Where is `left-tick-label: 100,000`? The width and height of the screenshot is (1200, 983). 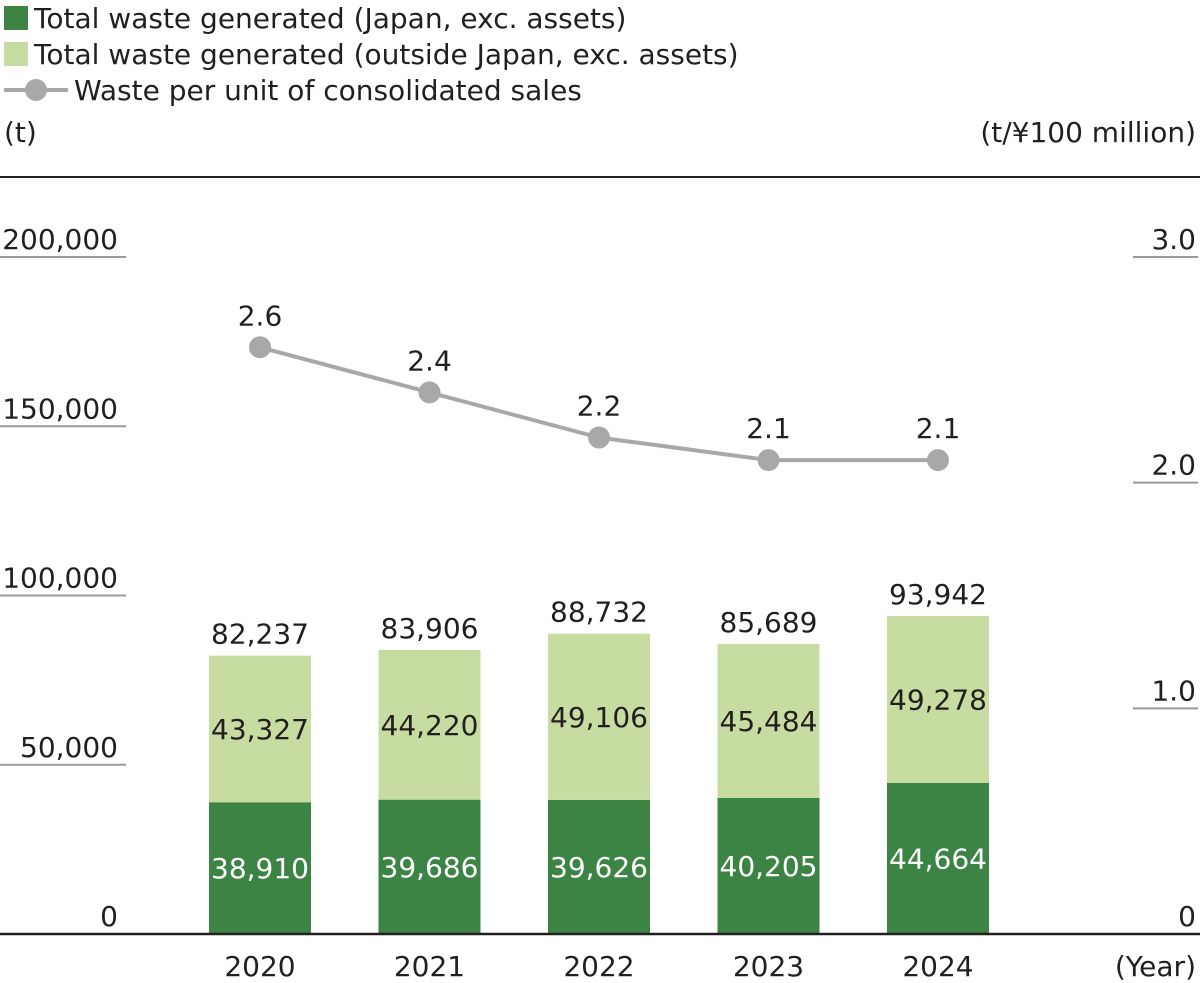
left-tick-label: 100,000 is located at coordinates (60, 578).